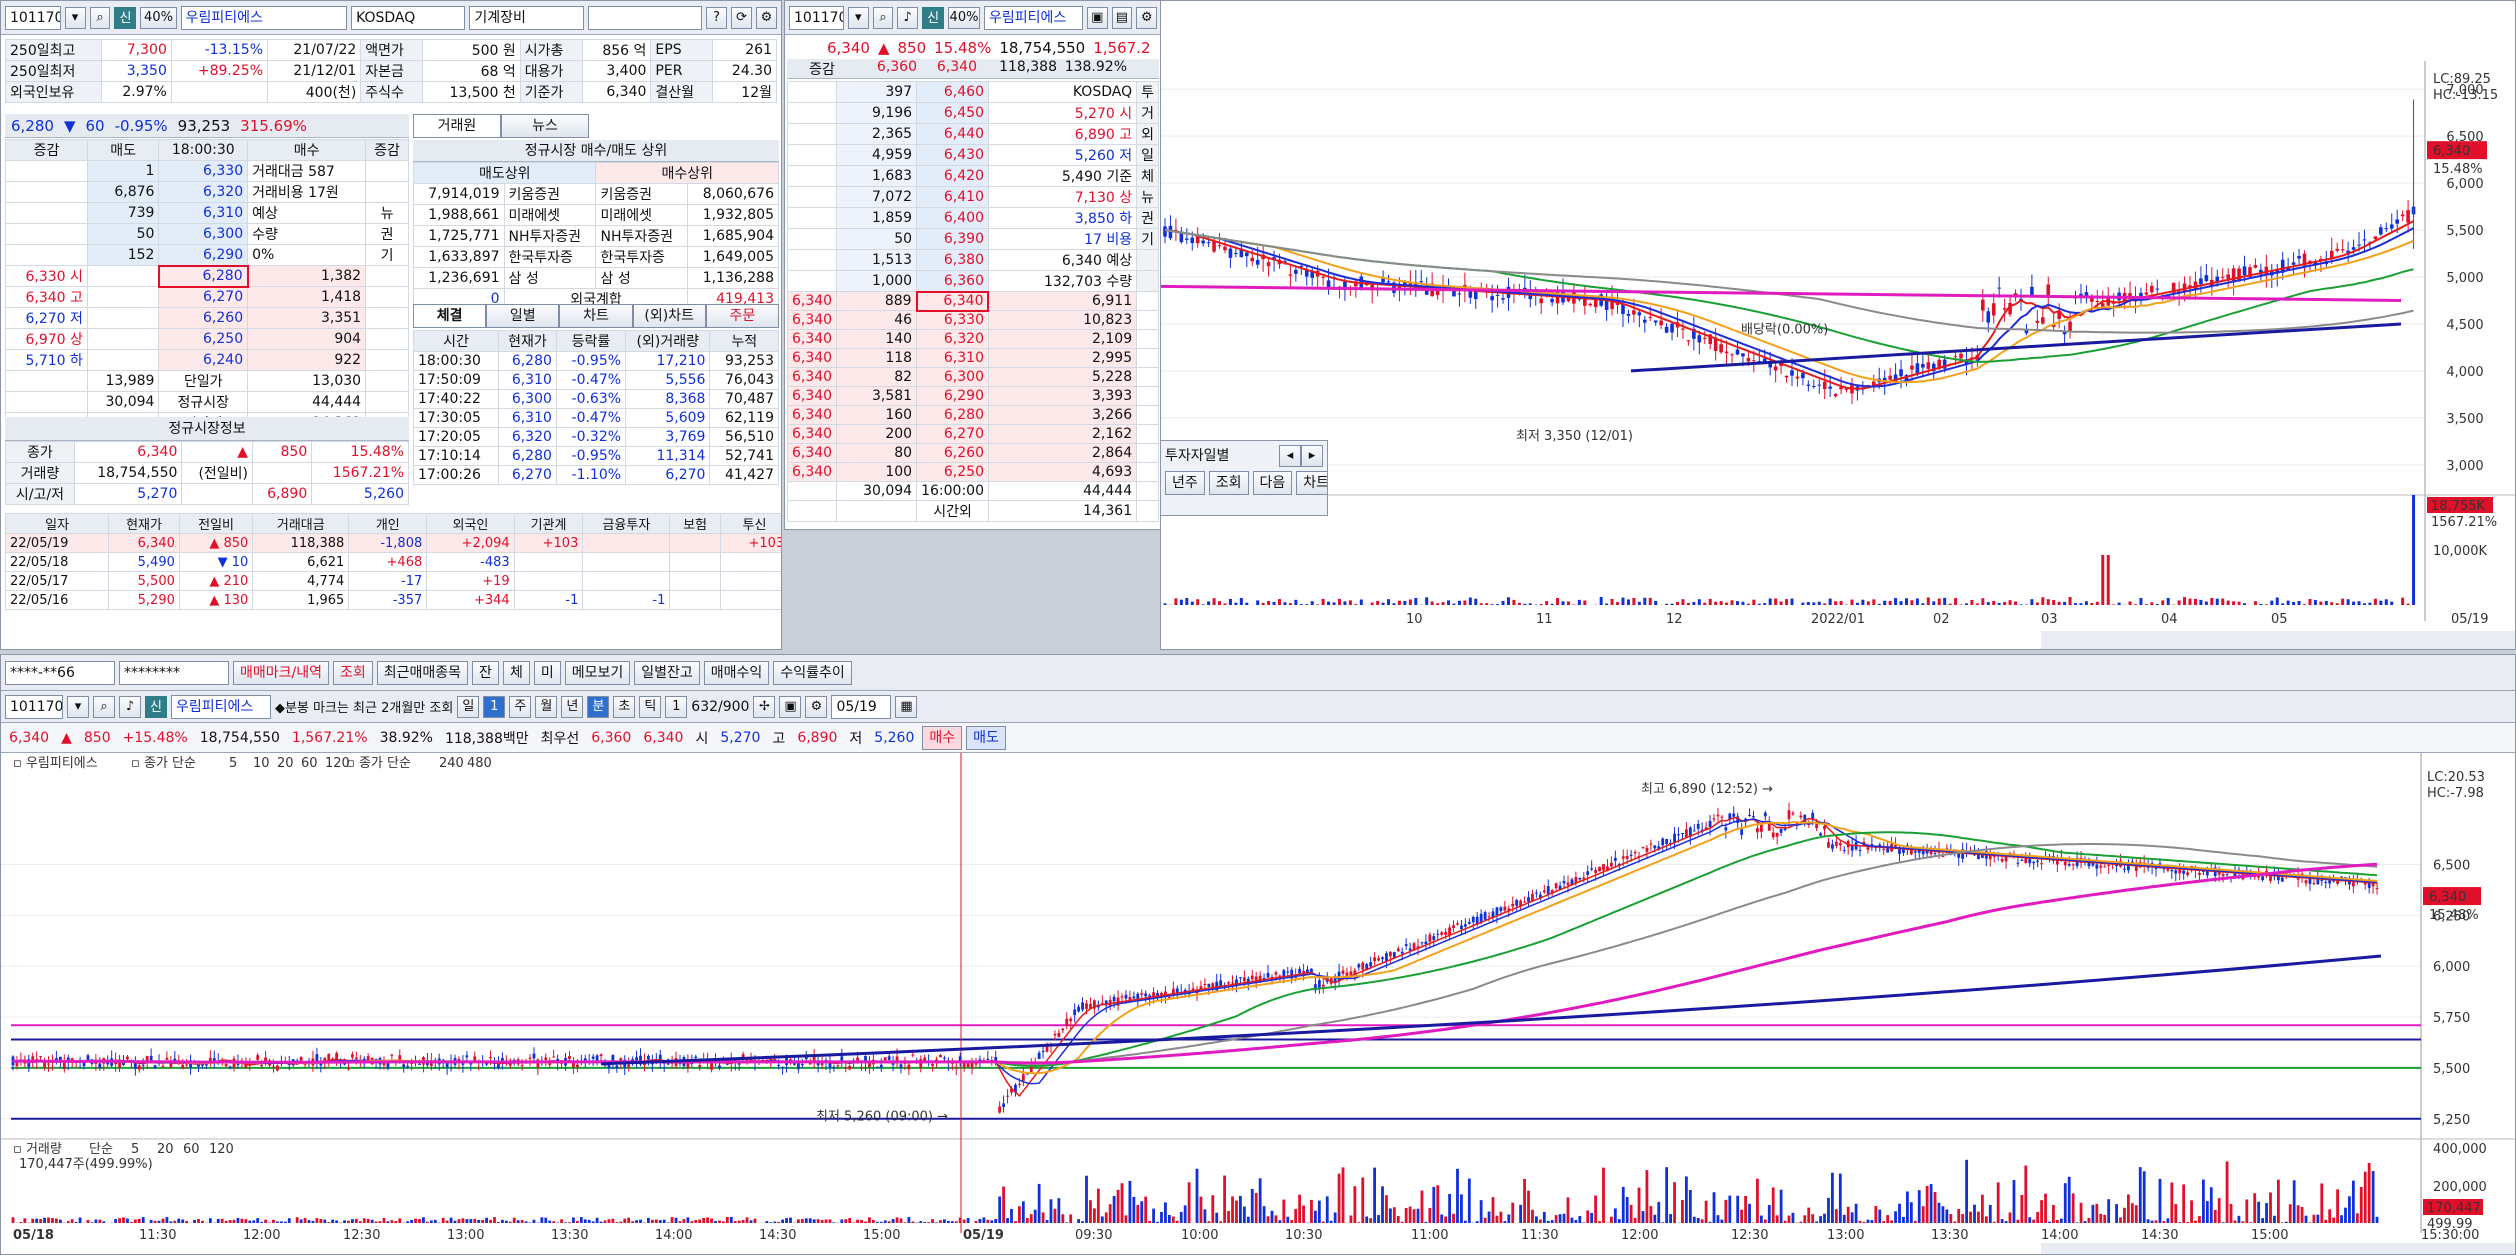 The height and width of the screenshot is (1255, 2516). I want to click on intraday-ticker-item: ▾, so click(78, 706).